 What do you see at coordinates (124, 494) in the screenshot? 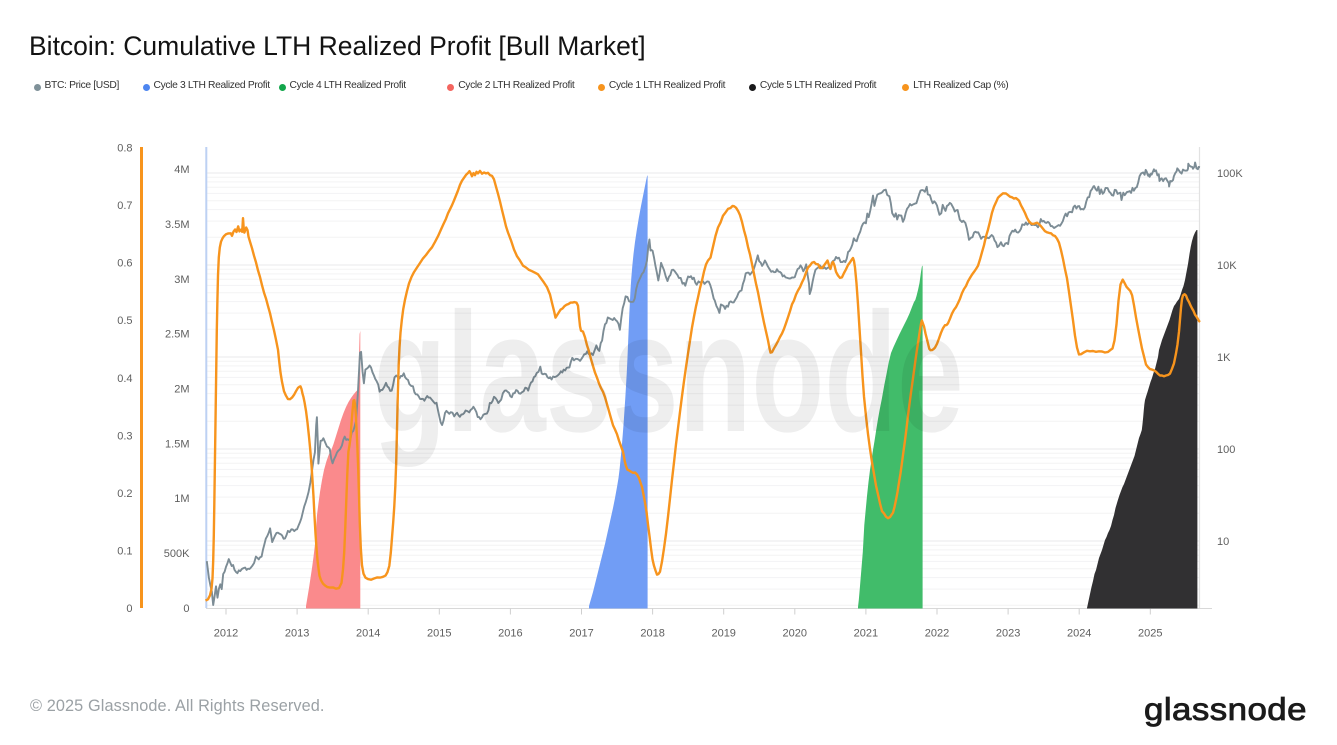
I see `svg-text: 0.2` at bounding box center [124, 494].